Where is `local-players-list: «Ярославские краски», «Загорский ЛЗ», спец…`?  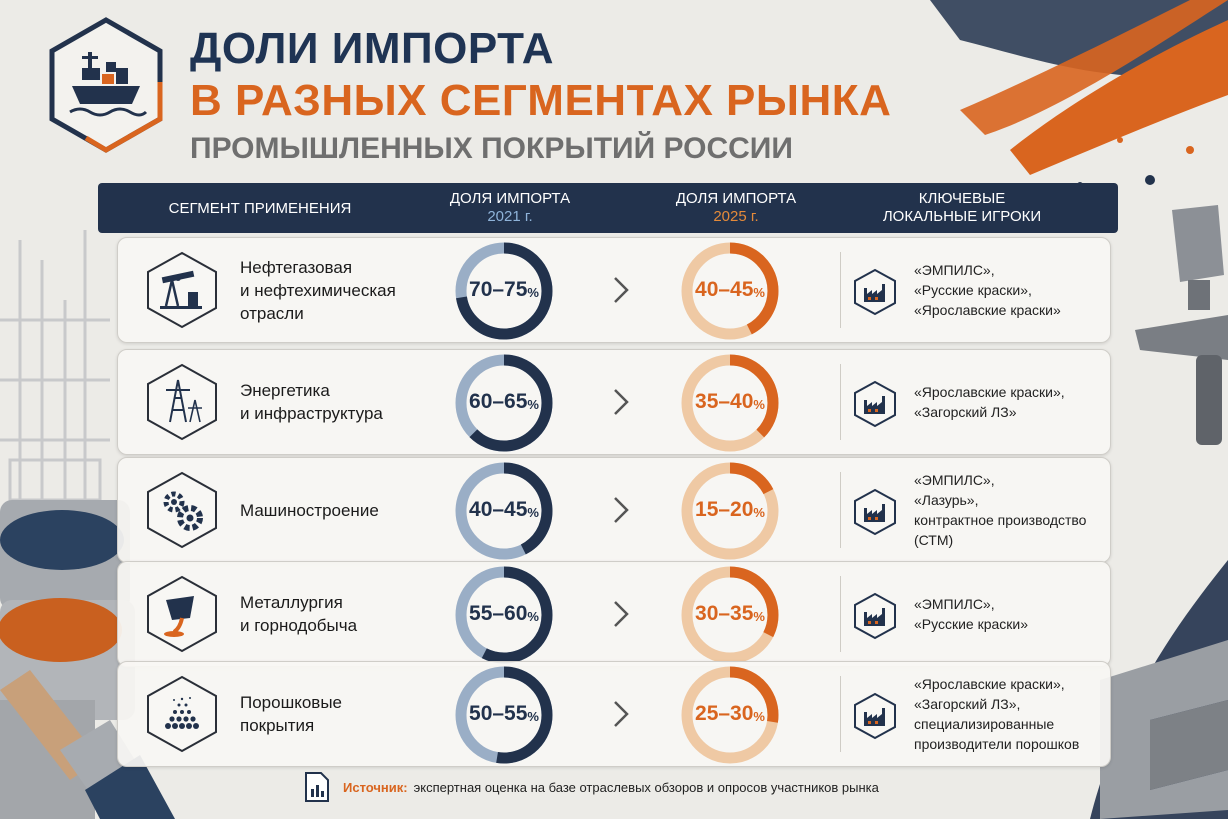
local-players-list: «Ярославские краски», «Загорский ЛЗ», спец… is located at coordinates (1009, 714).